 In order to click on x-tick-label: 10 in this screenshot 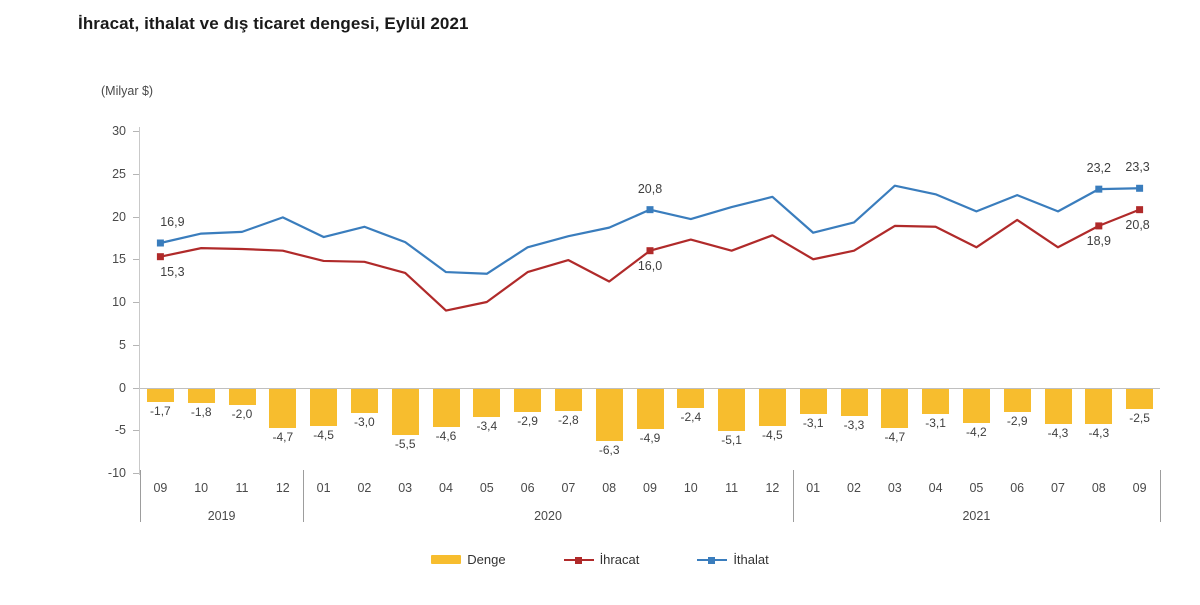, I will do `click(201, 488)`.